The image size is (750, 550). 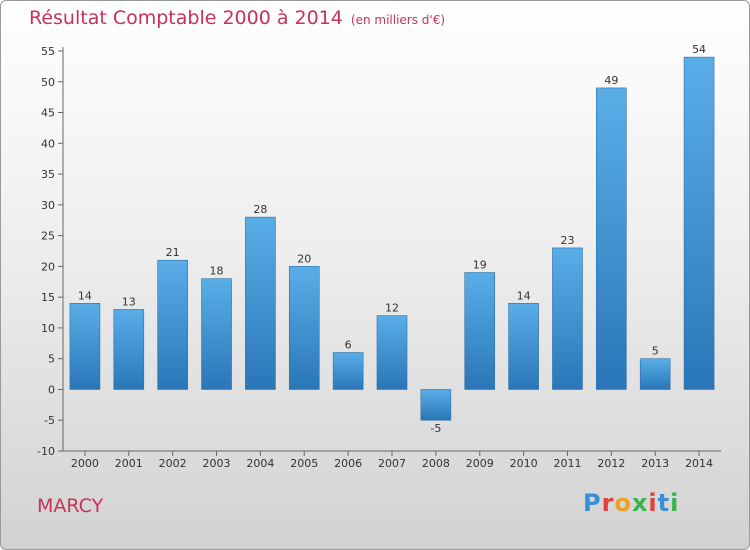 What do you see at coordinates (217, 463) in the screenshot?
I see `x-tick-label-2003: 2003` at bounding box center [217, 463].